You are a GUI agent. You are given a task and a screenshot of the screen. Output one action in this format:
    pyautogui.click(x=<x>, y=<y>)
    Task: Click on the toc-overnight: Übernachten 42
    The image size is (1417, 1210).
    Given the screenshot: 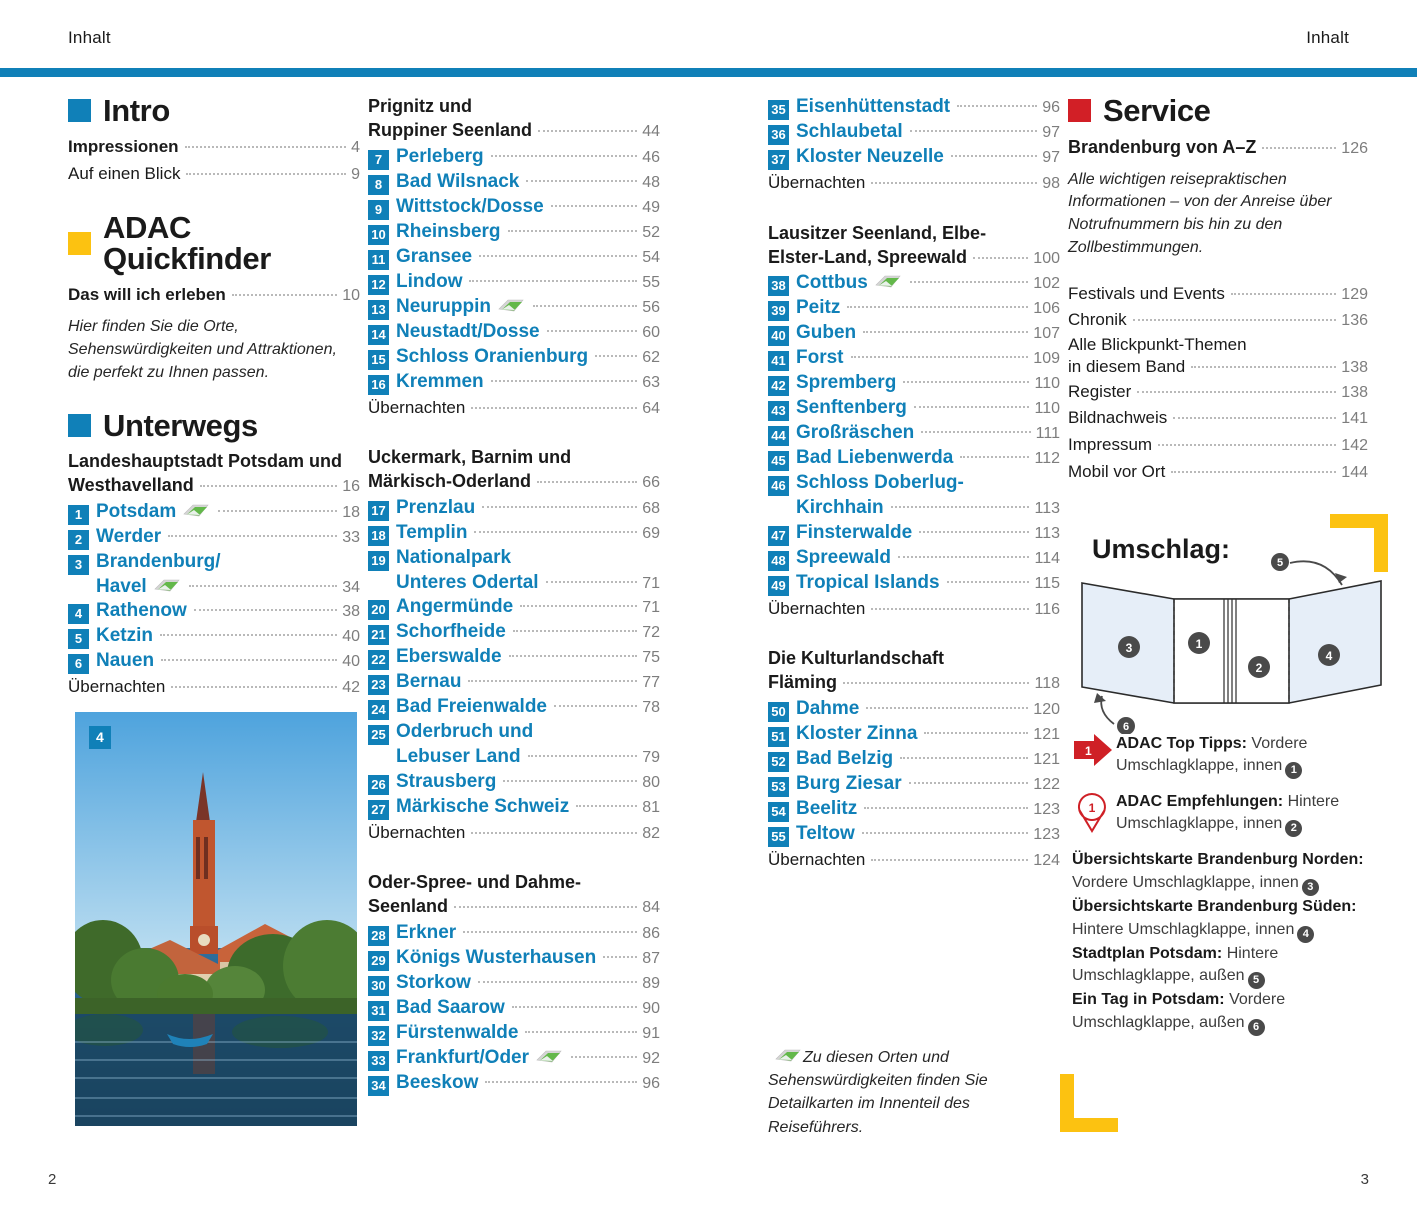 What is the action you would take?
    pyautogui.click(x=214, y=687)
    